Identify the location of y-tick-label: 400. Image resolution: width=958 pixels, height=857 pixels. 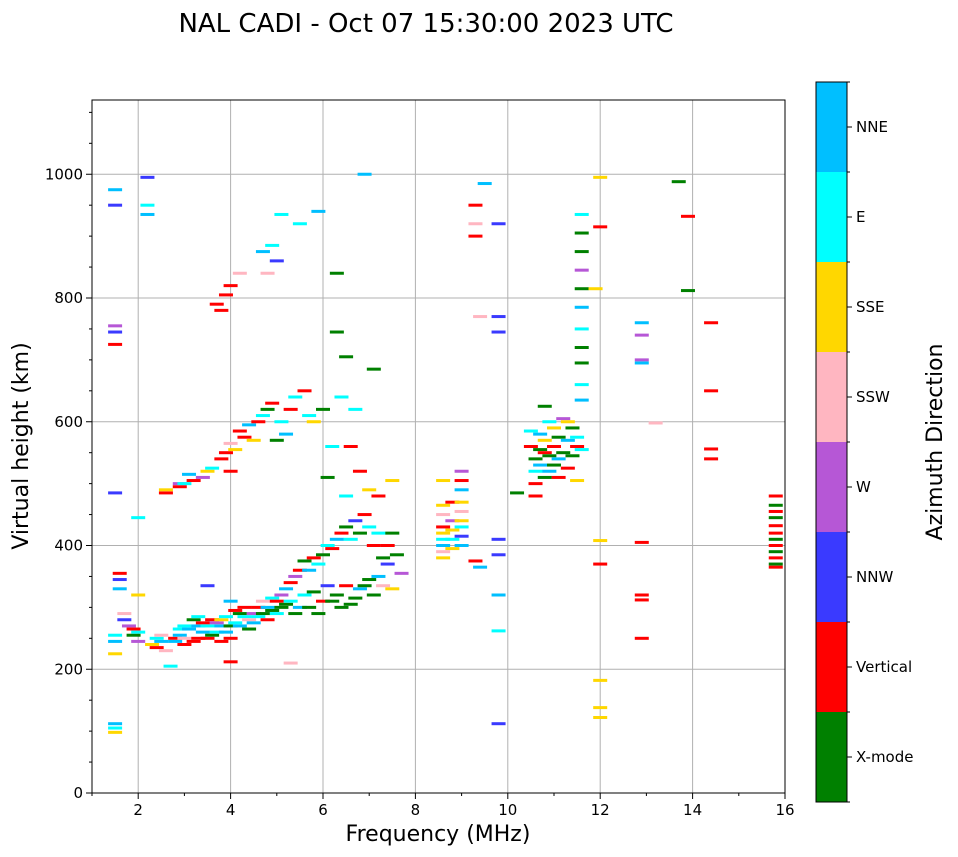
(68, 546).